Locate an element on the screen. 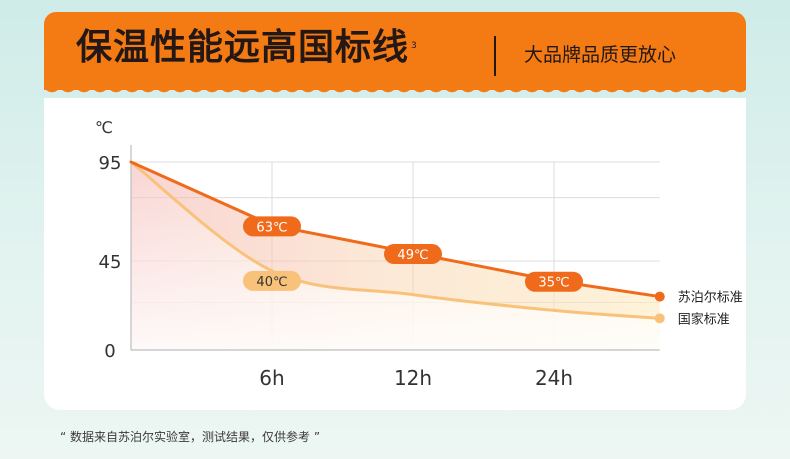 This screenshot has width=790, height=459. footnote-mark: 3 is located at coordinates (414, 46).